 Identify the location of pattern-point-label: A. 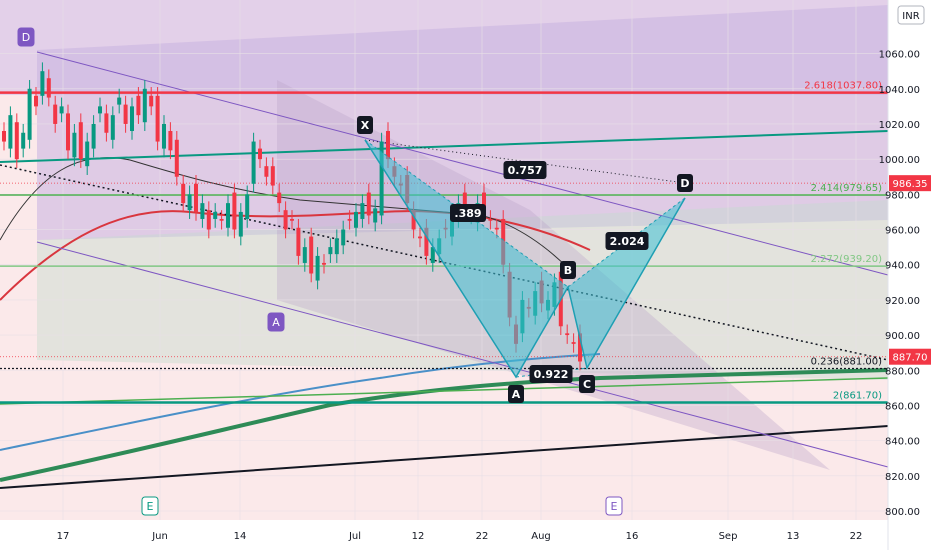
(516, 394).